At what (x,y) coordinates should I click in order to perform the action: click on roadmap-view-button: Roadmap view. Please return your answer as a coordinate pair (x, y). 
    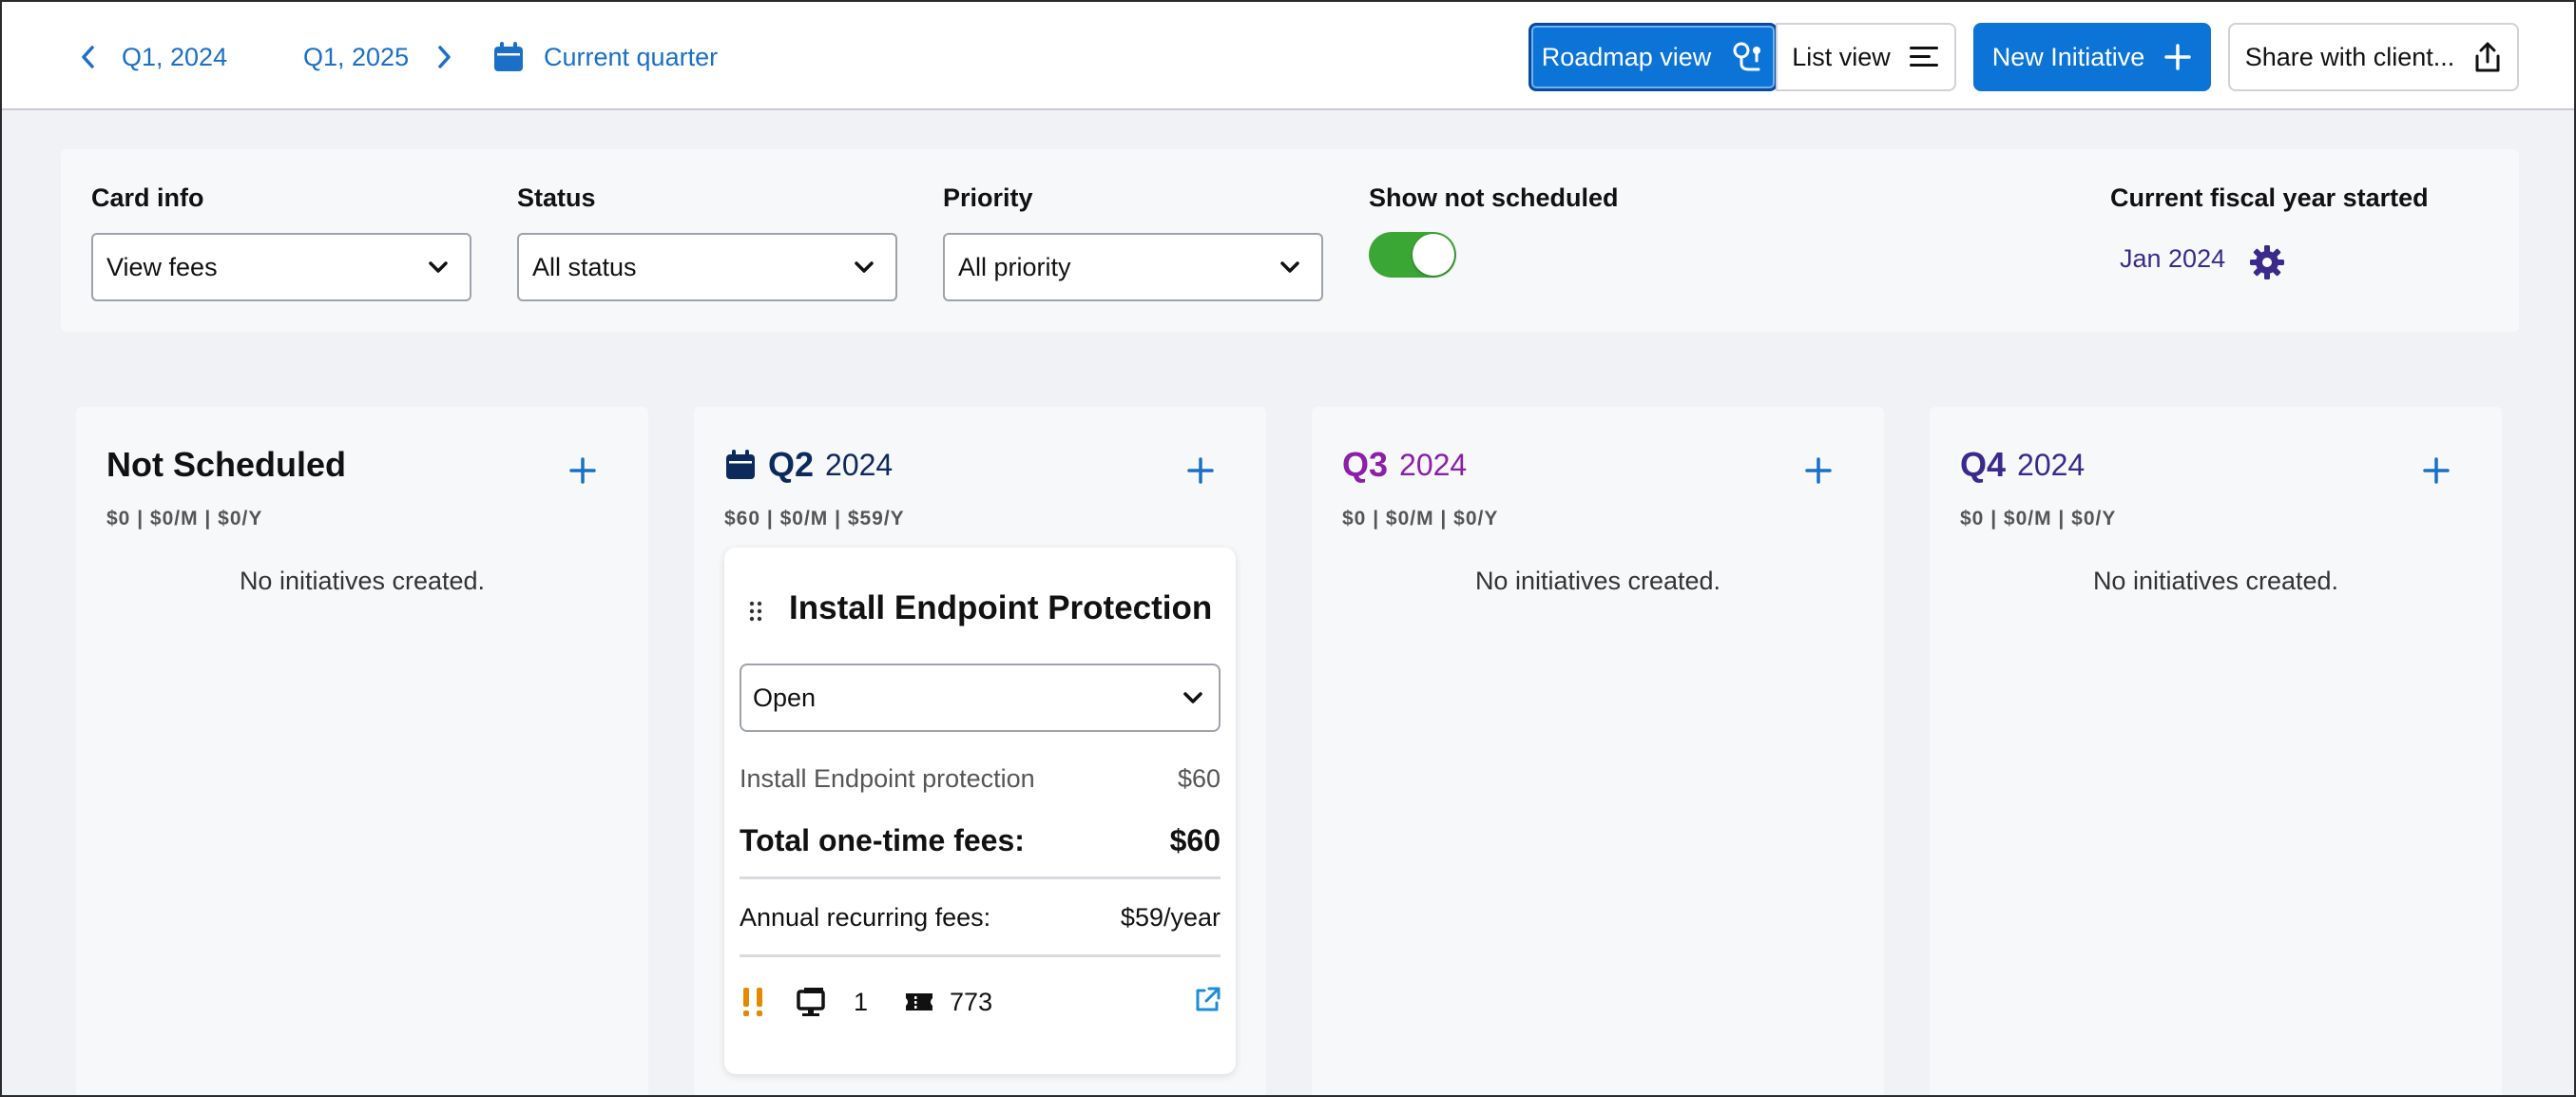
    Looking at the image, I should click on (1653, 57).